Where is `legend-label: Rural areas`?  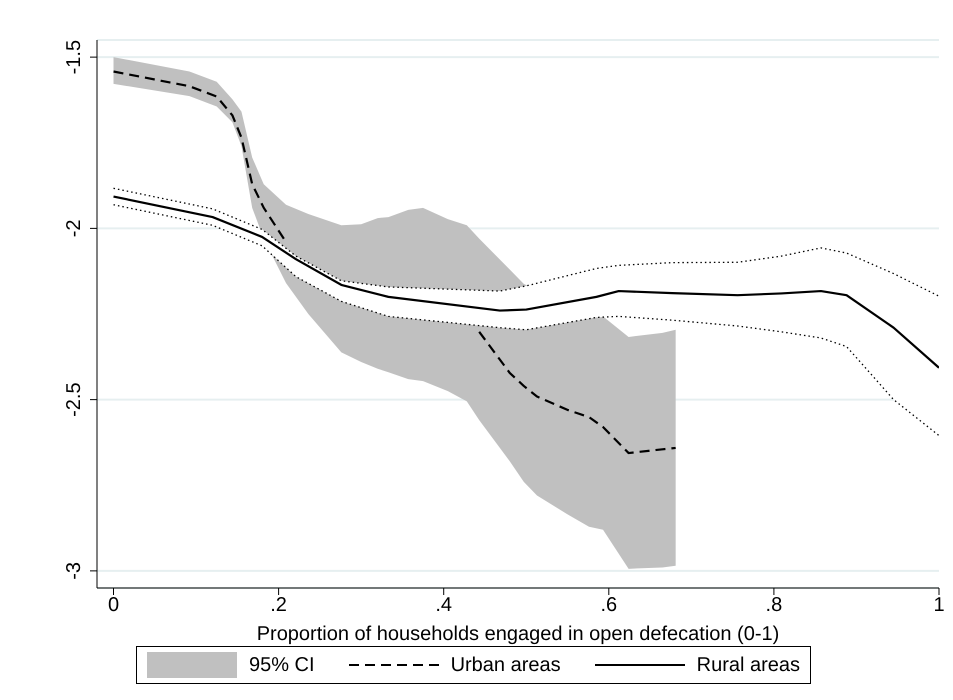 legend-label: Rural areas is located at coordinates (748, 665).